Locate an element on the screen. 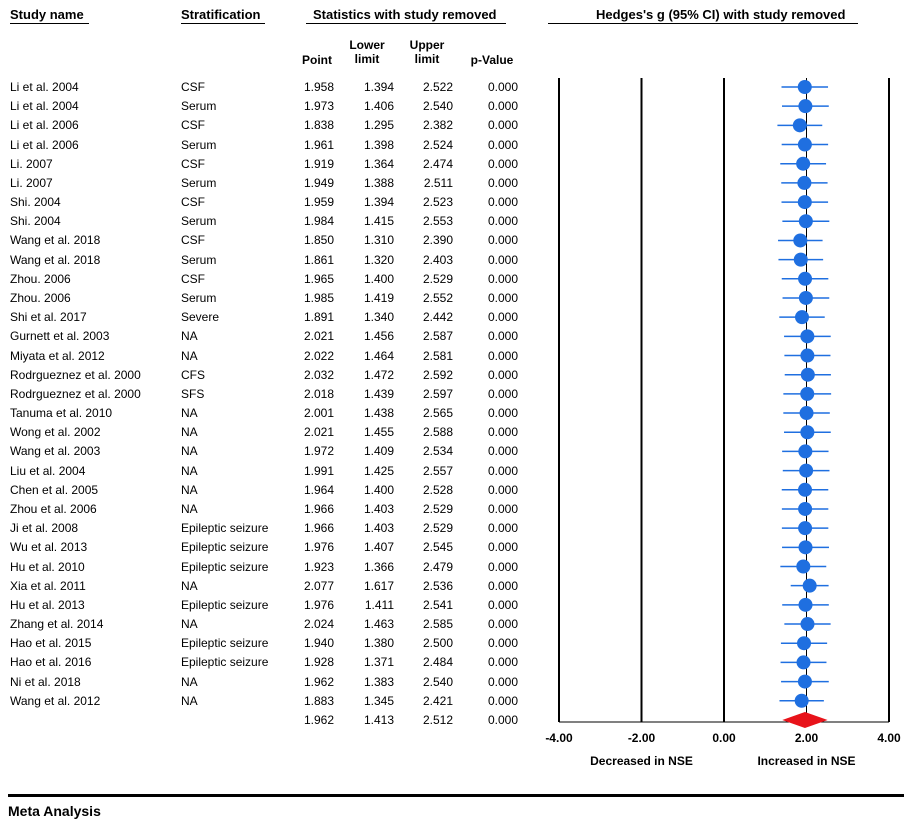  study-name-cell: Miyata et al. 2012 is located at coordinates (57, 355).